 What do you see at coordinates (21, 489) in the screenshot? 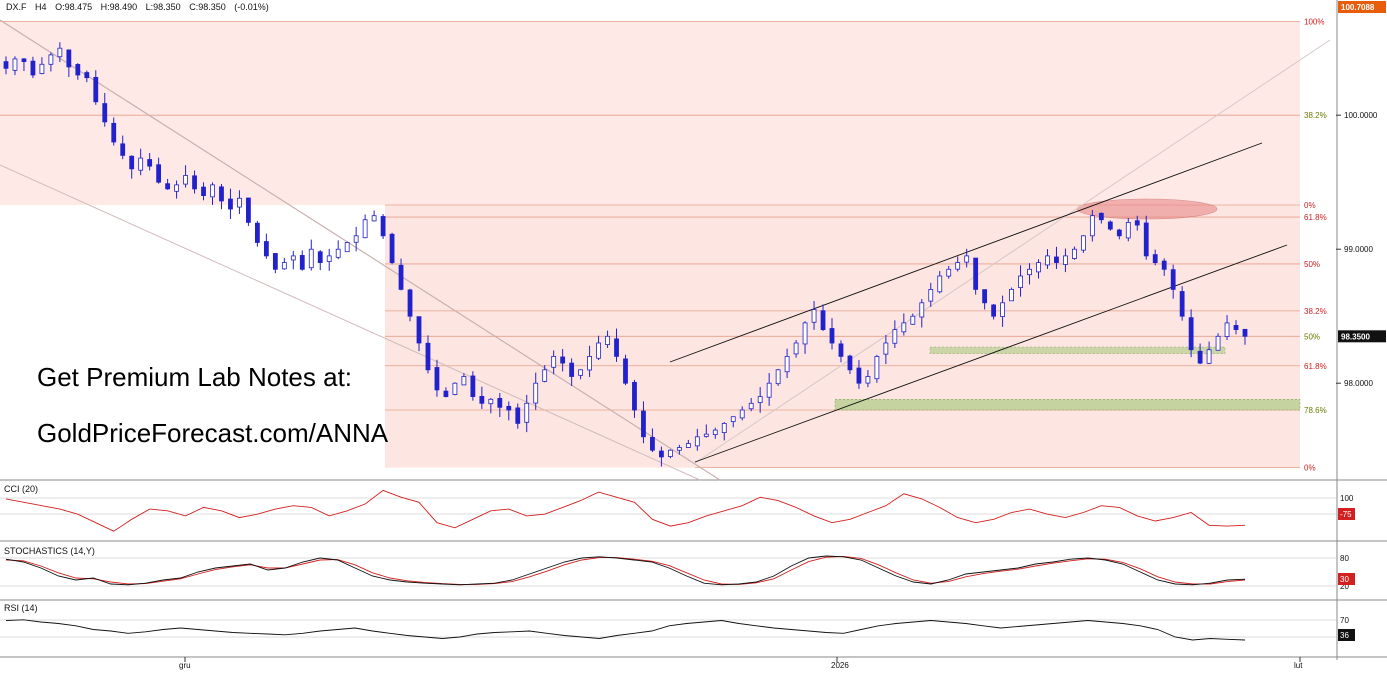
I see `cci-panel-title: CCI (20)` at bounding box center [21, 489].